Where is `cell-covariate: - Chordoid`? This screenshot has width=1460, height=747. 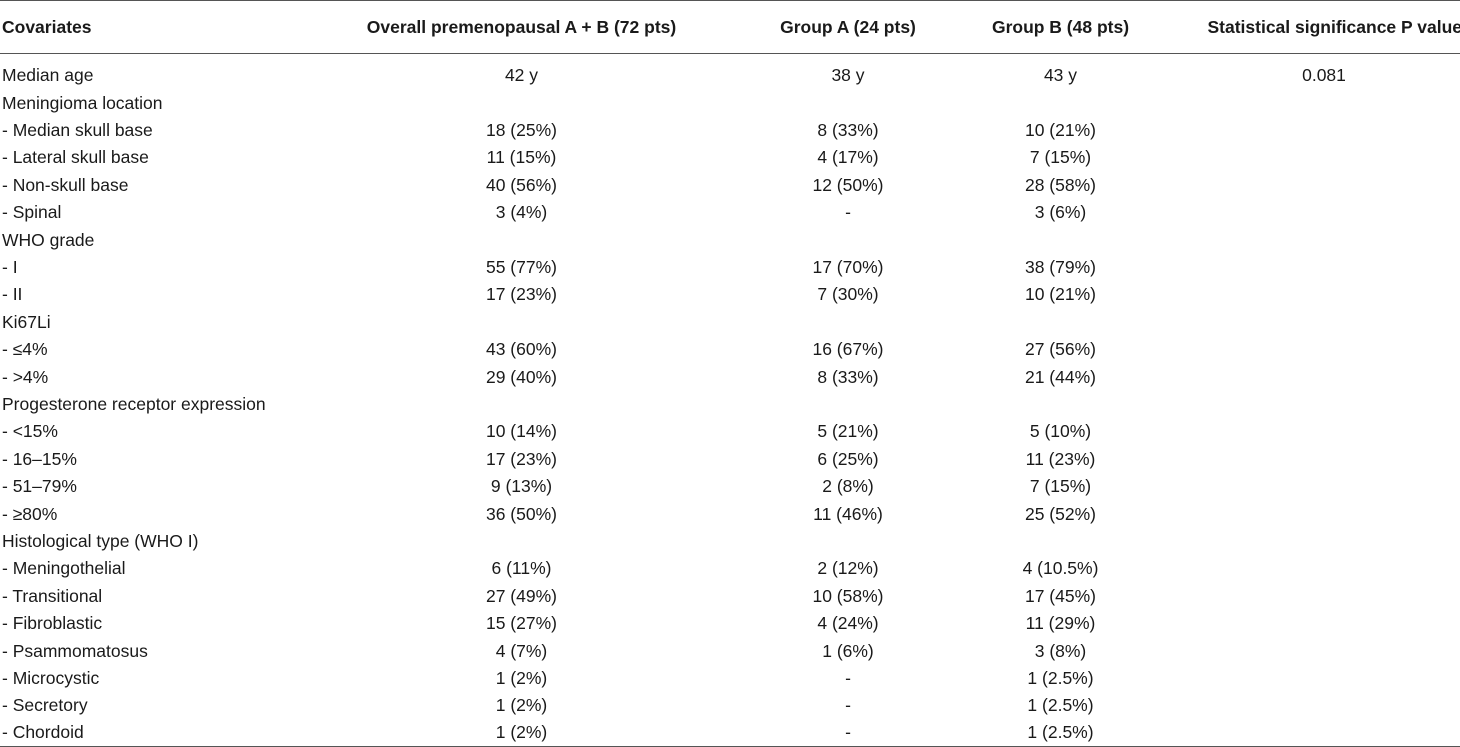
cell-covariate: - Chordoid is located at coordinates (43, 732).